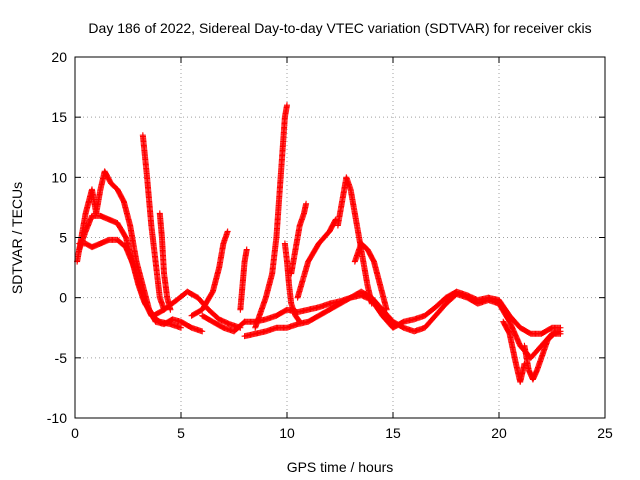 Image resolution: width=640 pixels, height=480 pixels. Describe the element at coordinates (181, 433) in the screenshot. I see `x-tick-label: 5` at that location.